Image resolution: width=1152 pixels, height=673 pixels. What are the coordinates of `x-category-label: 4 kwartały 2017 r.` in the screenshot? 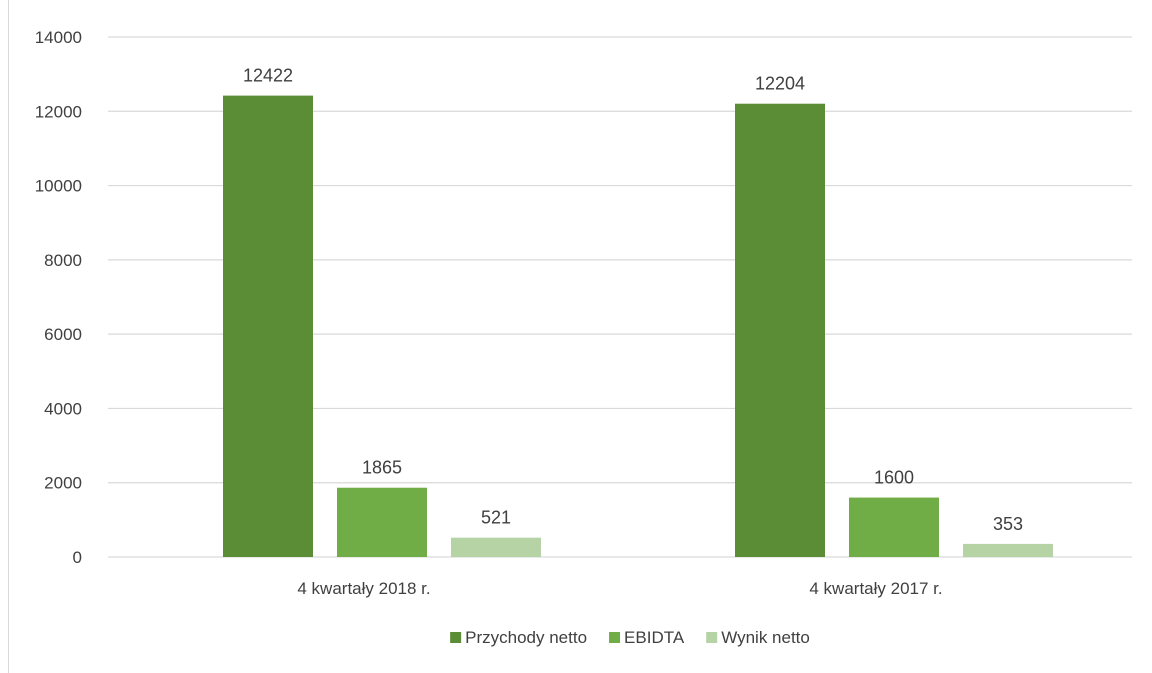 It's located at (875, 588).